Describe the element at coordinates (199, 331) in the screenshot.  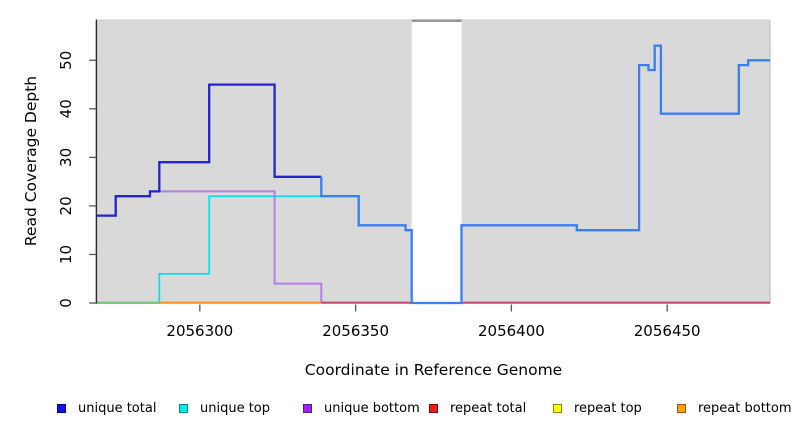
I see `x-tick-label: 2056300` at that location.